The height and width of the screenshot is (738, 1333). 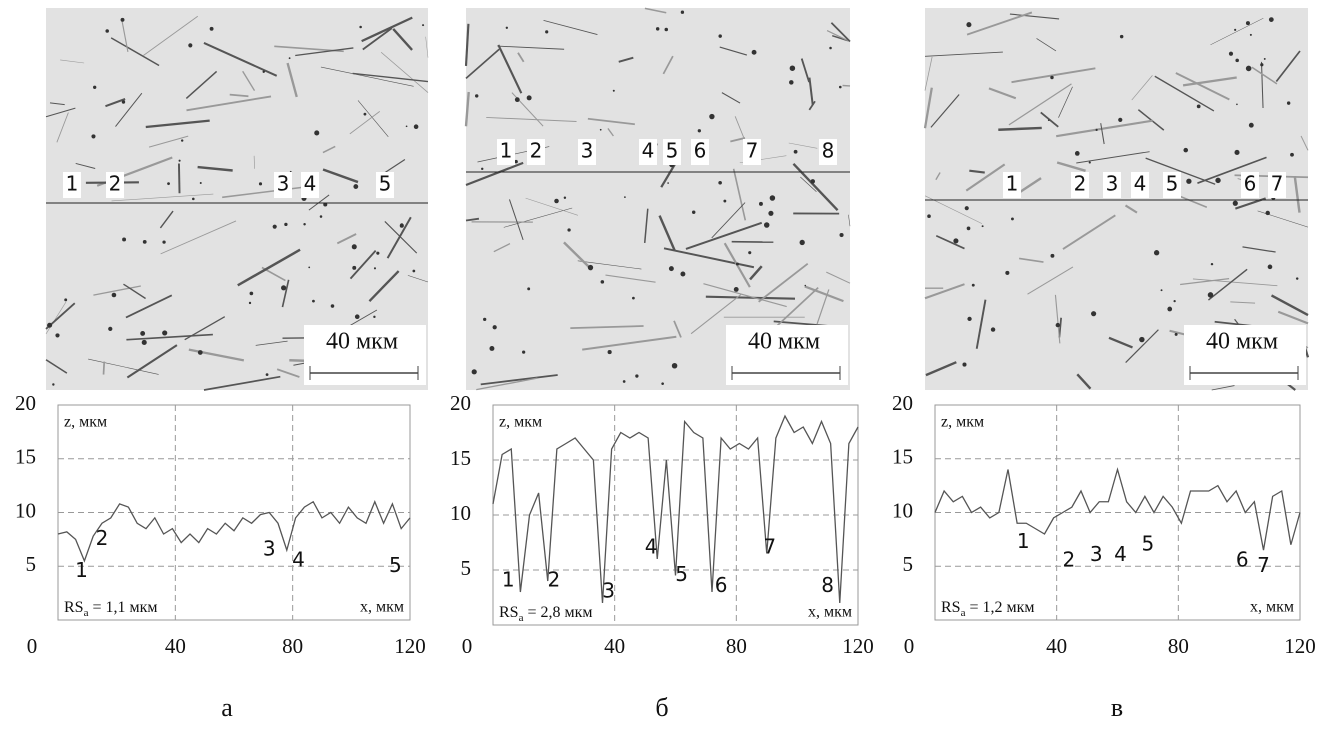 I want to click on point-label: 7, so click(x=1263, y=565).